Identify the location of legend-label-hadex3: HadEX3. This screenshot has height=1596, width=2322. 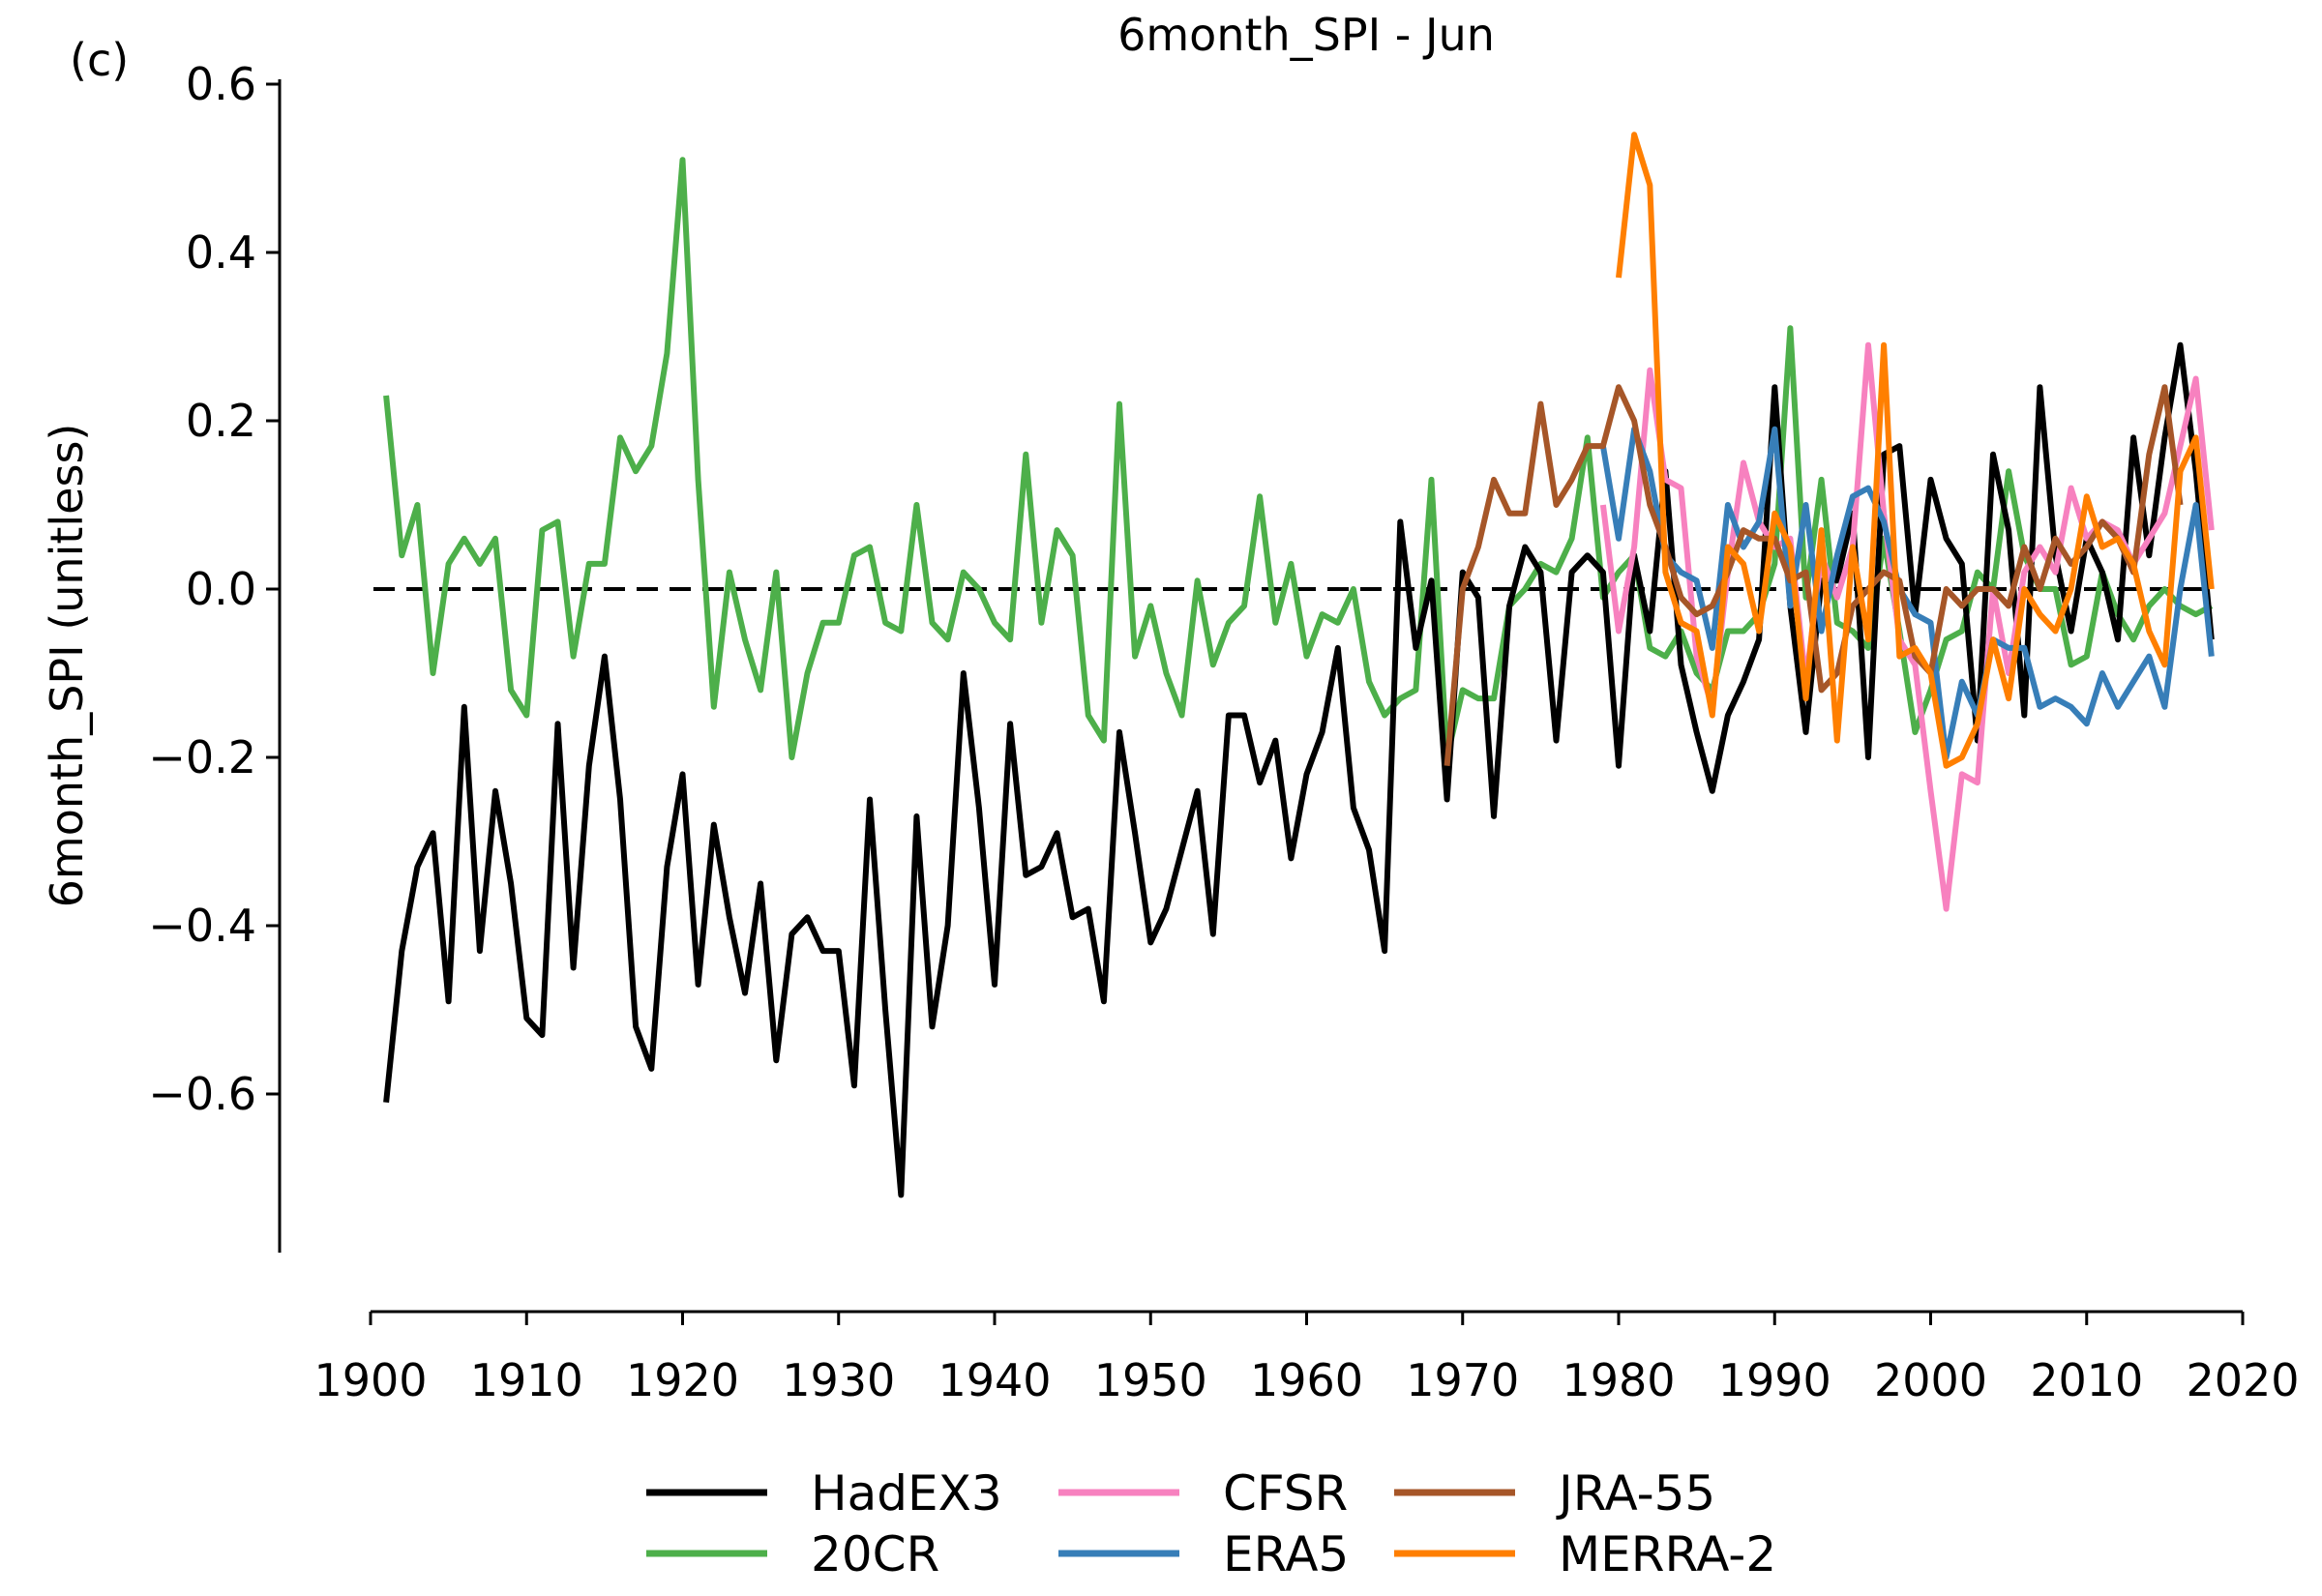
(906, 1493).